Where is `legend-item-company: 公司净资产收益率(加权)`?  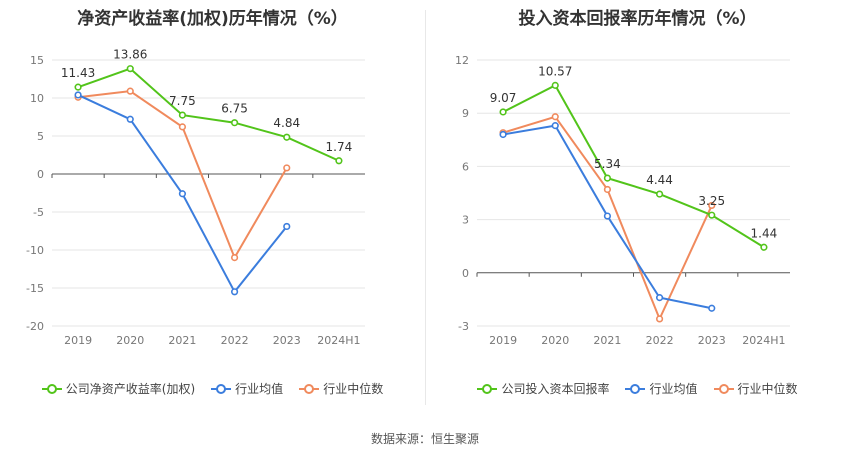 legend-item-company: 公司净资产收益率(加权) is located at coordinates (118, 388).